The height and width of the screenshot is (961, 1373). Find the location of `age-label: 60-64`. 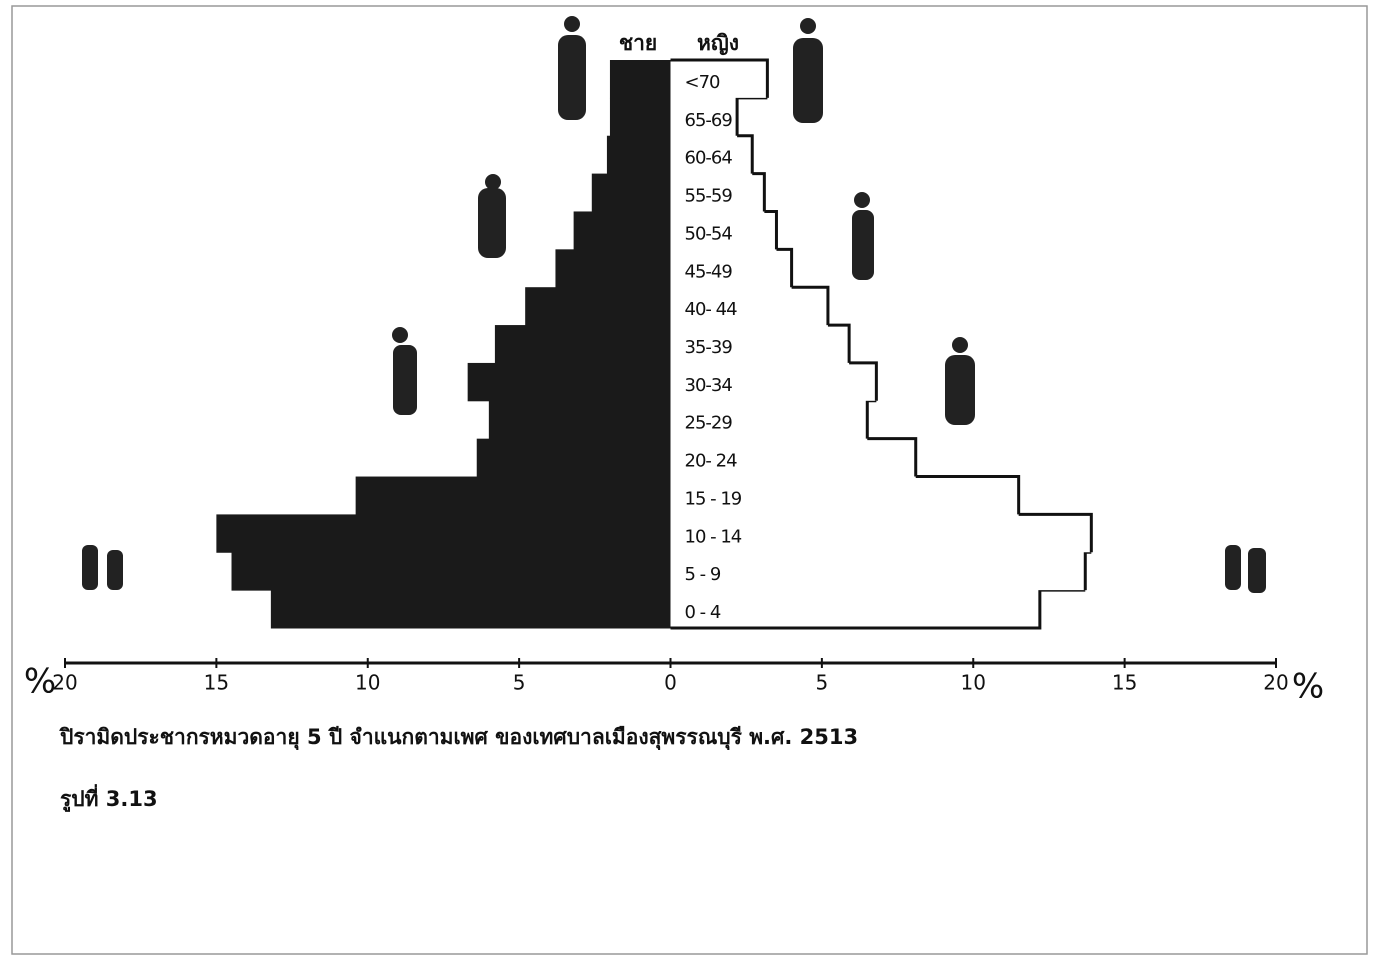

age-label: 60-64 is located at coordinates (709, 158).